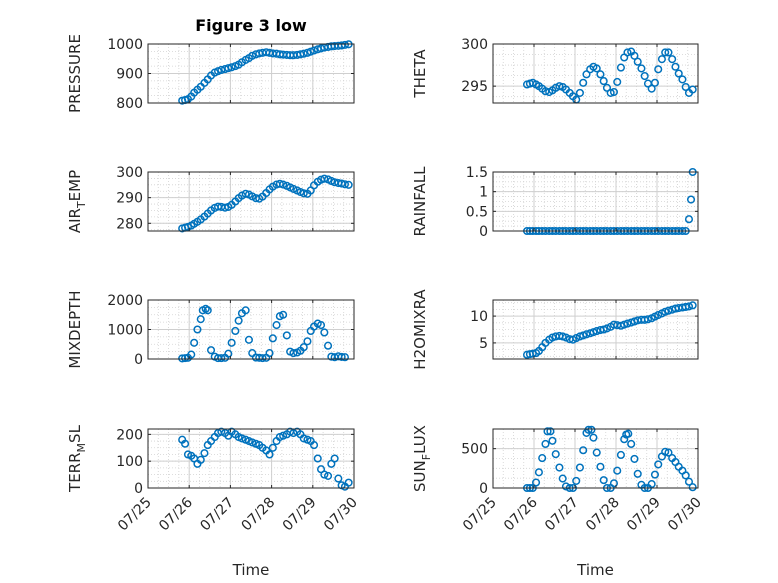  I want to click on x-tick-label: 07/27, so click(217, 515).